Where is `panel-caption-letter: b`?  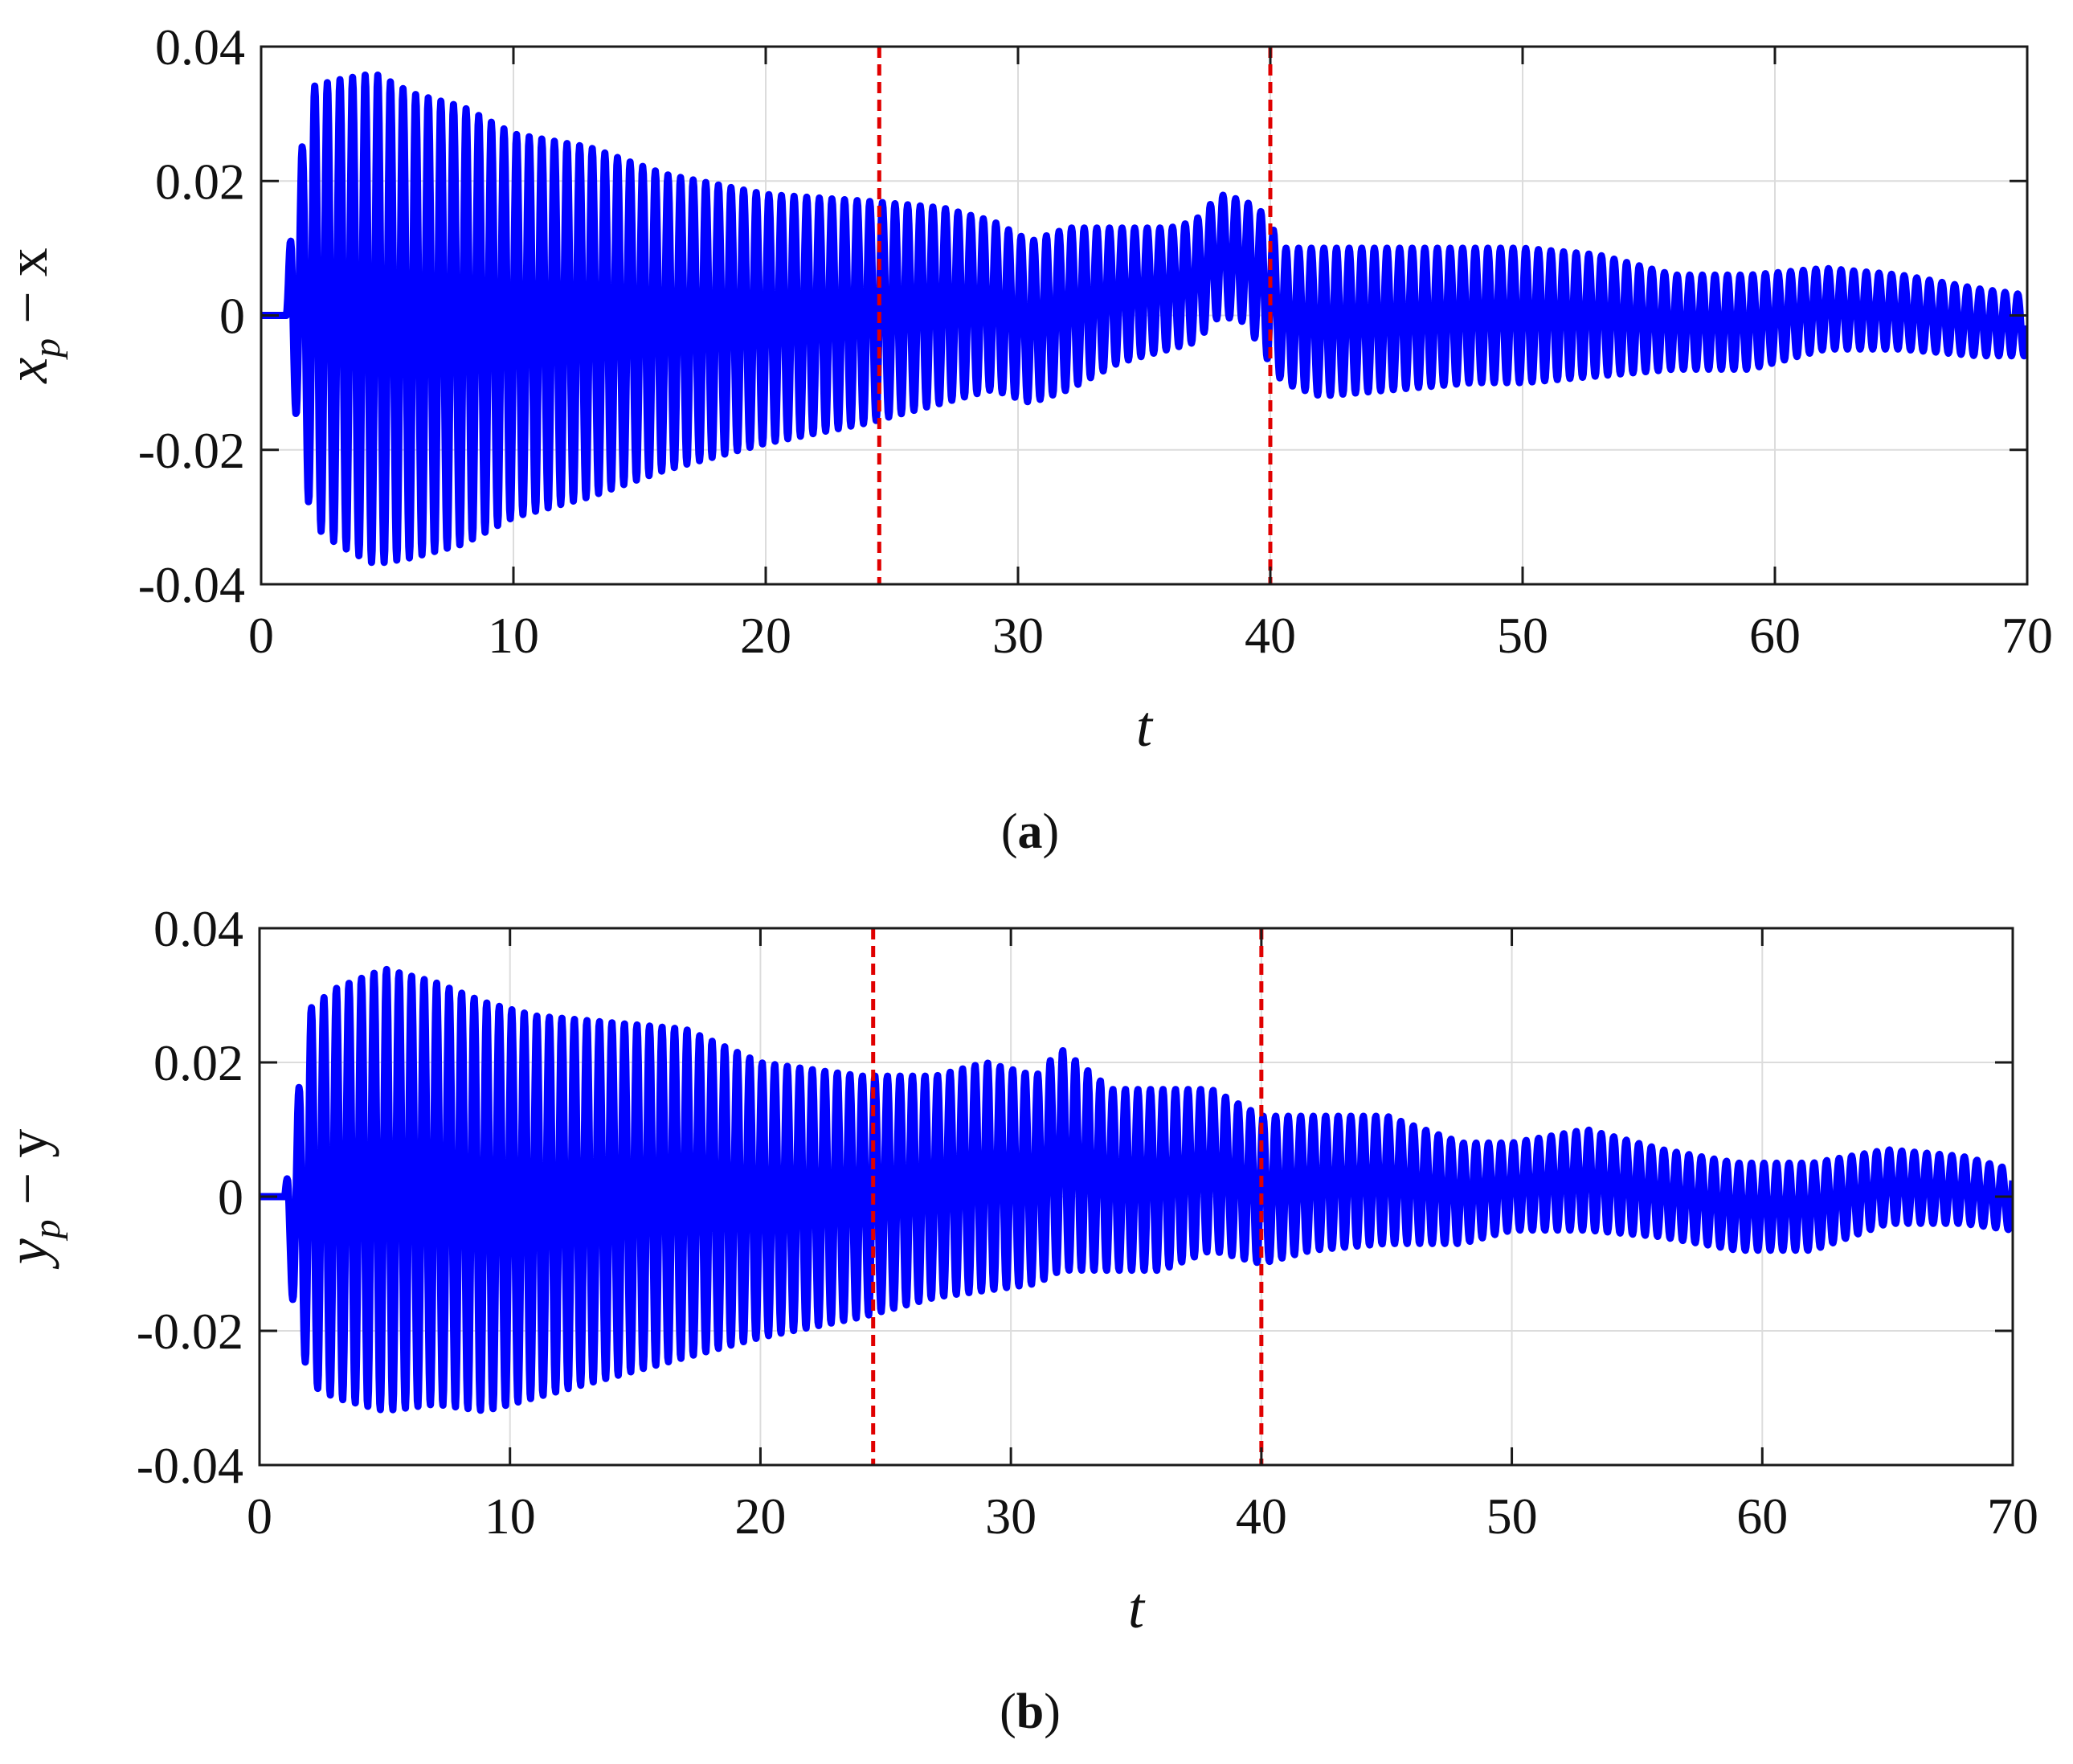
panel-caption-letter: b is located at coordinates (1030, 1711).